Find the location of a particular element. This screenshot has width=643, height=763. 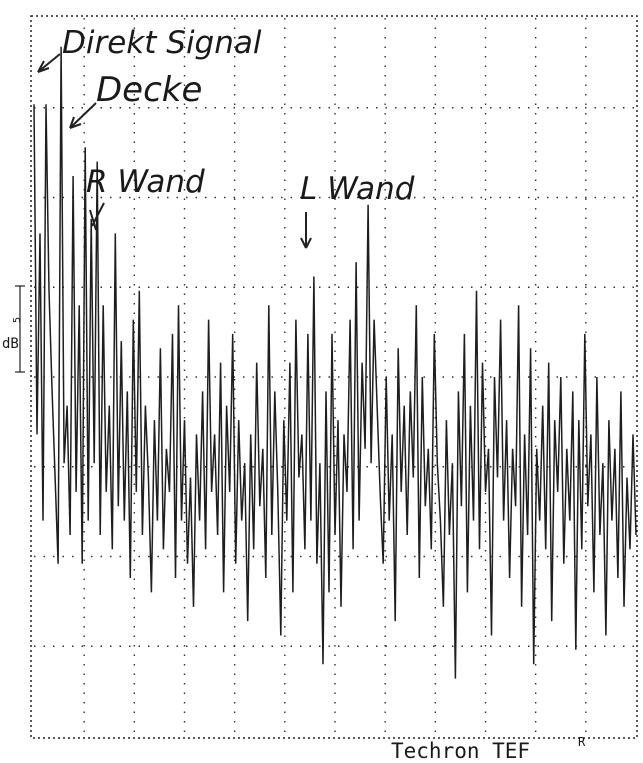

annotation-r-wand: R Wand is located at coordinates (145, 197).